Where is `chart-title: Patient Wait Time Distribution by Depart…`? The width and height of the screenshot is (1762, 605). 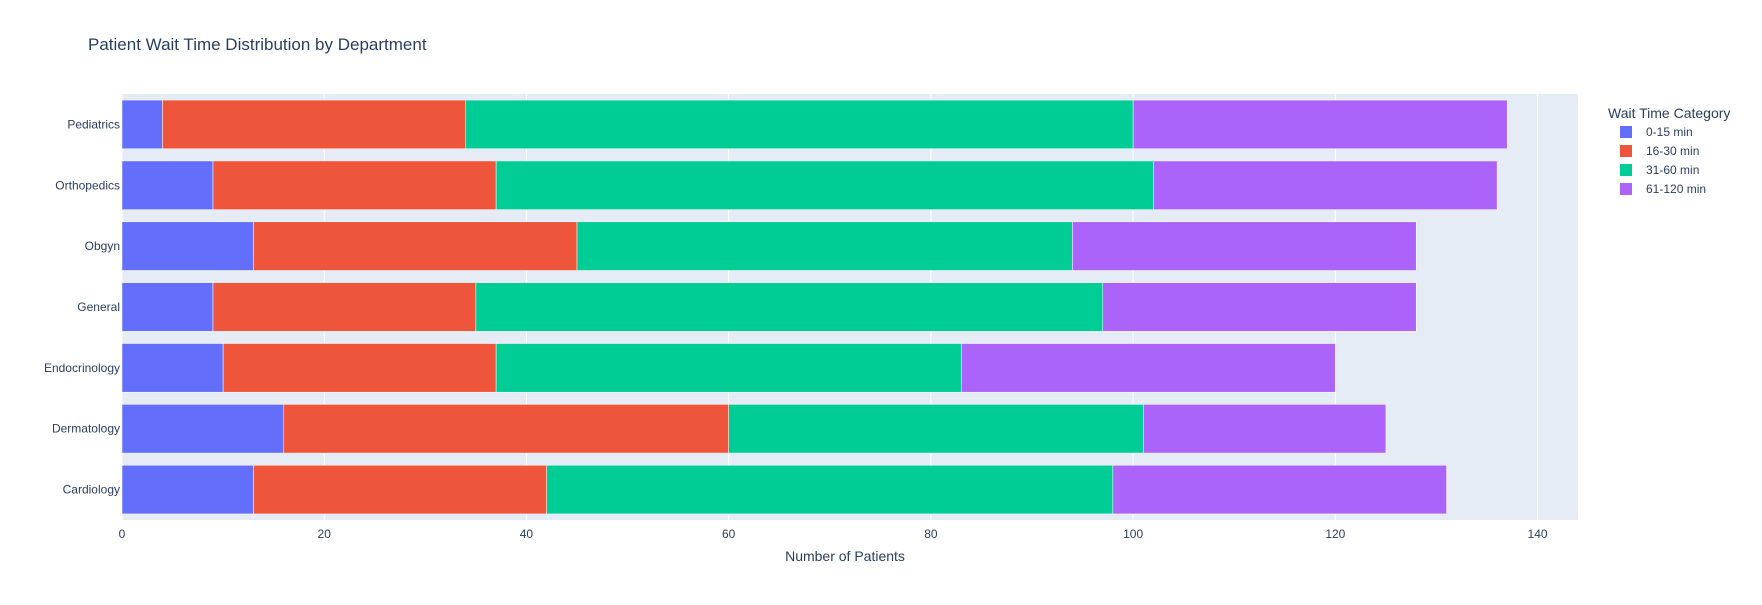
chart-title: Patient Wait Time Distribution by Depart… is located at coordinates (257, 44).